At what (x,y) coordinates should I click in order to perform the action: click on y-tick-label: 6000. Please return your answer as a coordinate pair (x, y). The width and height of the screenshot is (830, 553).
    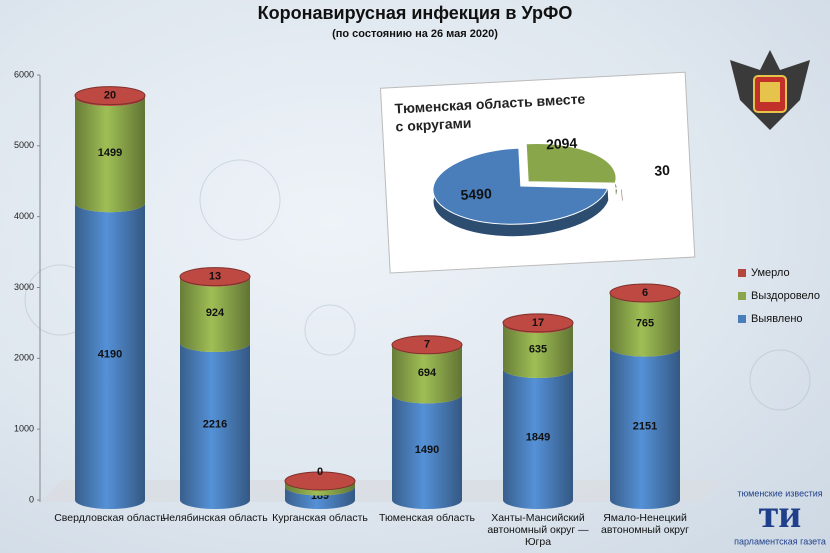
    Looking at the image, I should click on (24, 74).